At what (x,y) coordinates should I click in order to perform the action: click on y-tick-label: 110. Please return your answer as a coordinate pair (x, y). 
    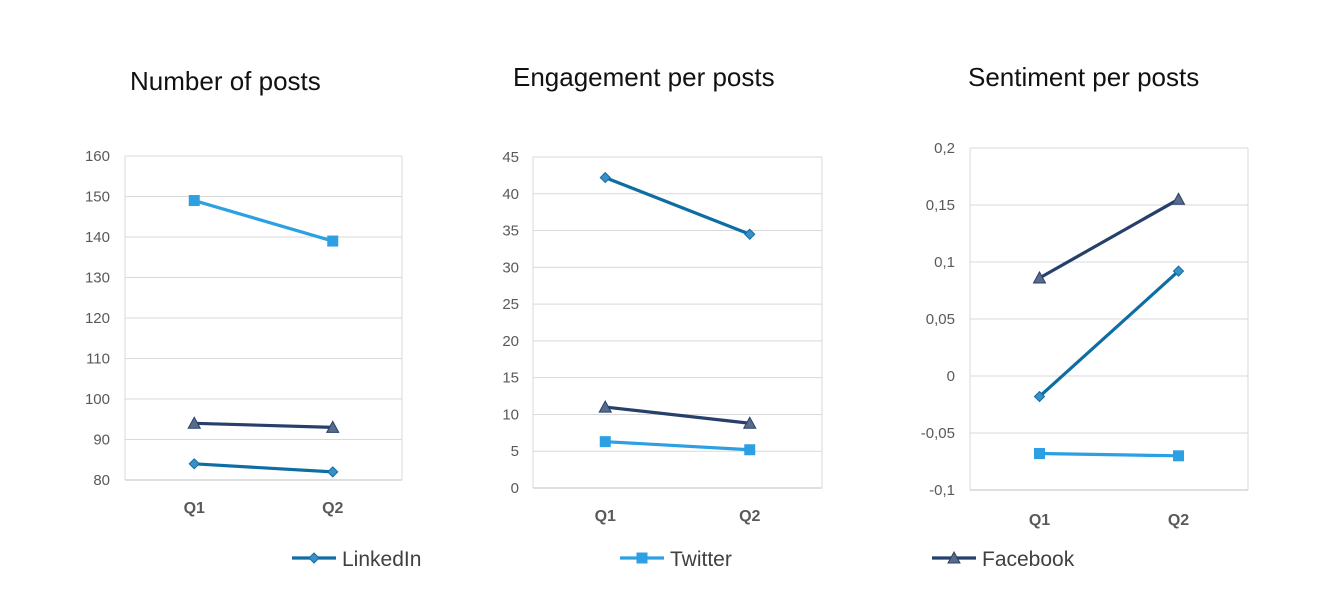
    Looking at the image, I should click on (98, 359).